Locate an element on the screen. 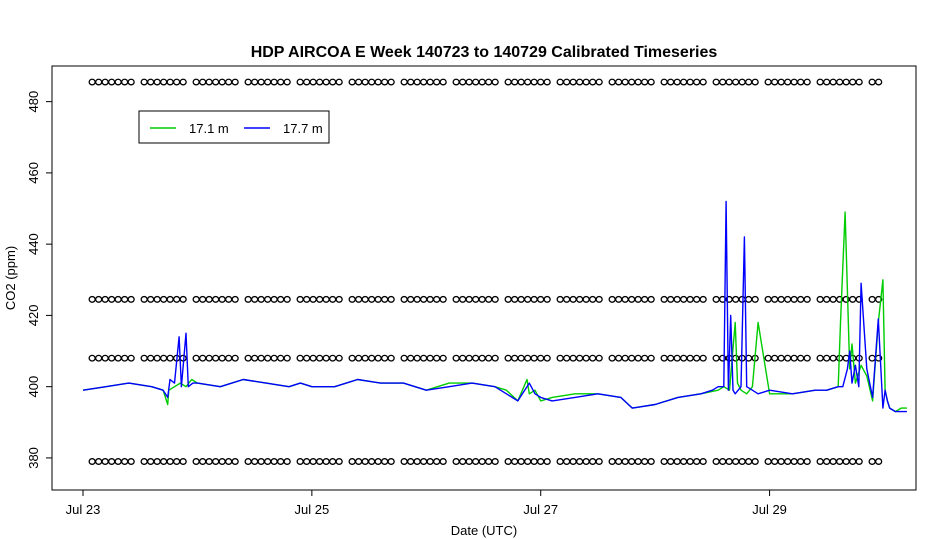  x-axis-label: Date (UTC) is located at coordinates (484, 530).